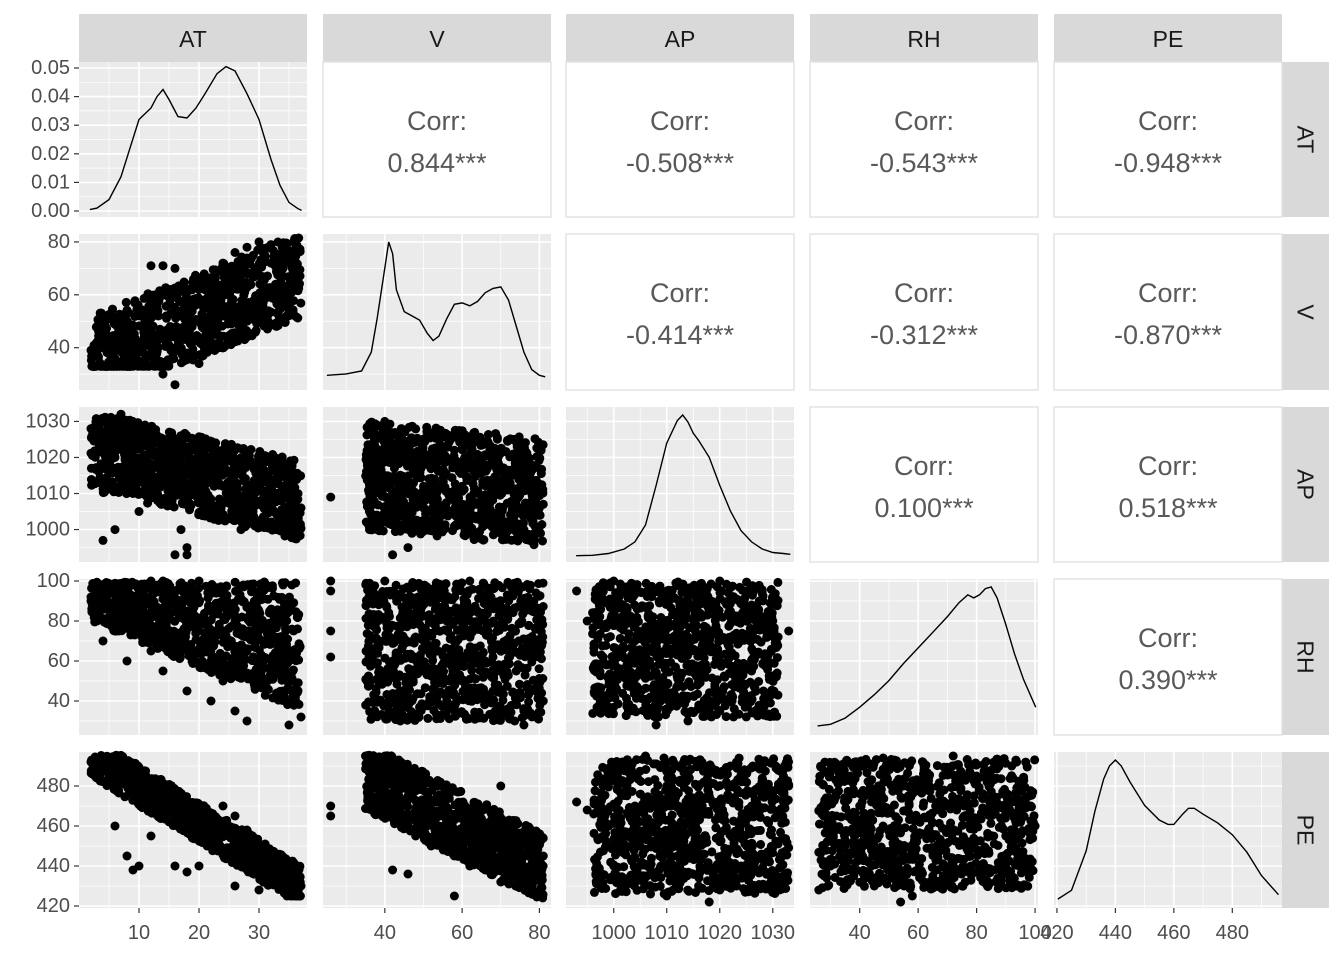 Image resolution: width=1344 pixels, height=960 pixels. I want to click on corr-label: Corr:, so click(1168, 121).